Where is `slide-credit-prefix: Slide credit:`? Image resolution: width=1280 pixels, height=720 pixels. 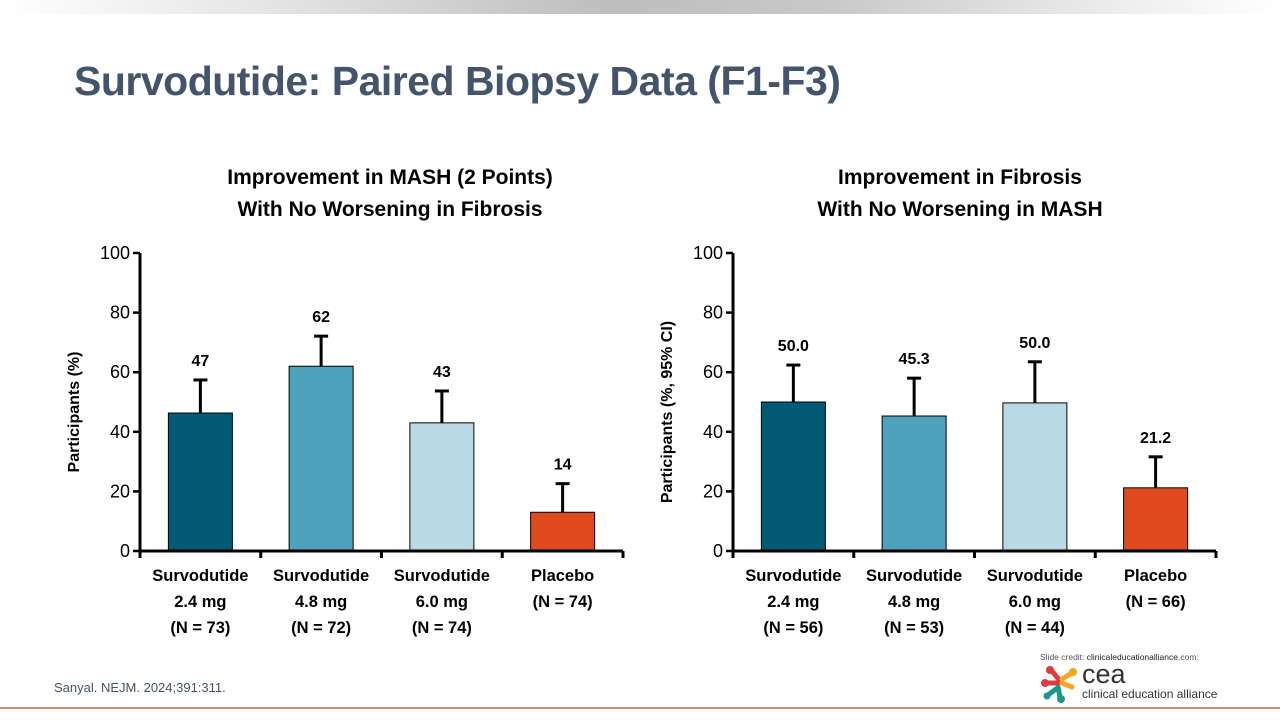 slide-credit-prefix: Slide credit: is located at coordinates (1063, 657).